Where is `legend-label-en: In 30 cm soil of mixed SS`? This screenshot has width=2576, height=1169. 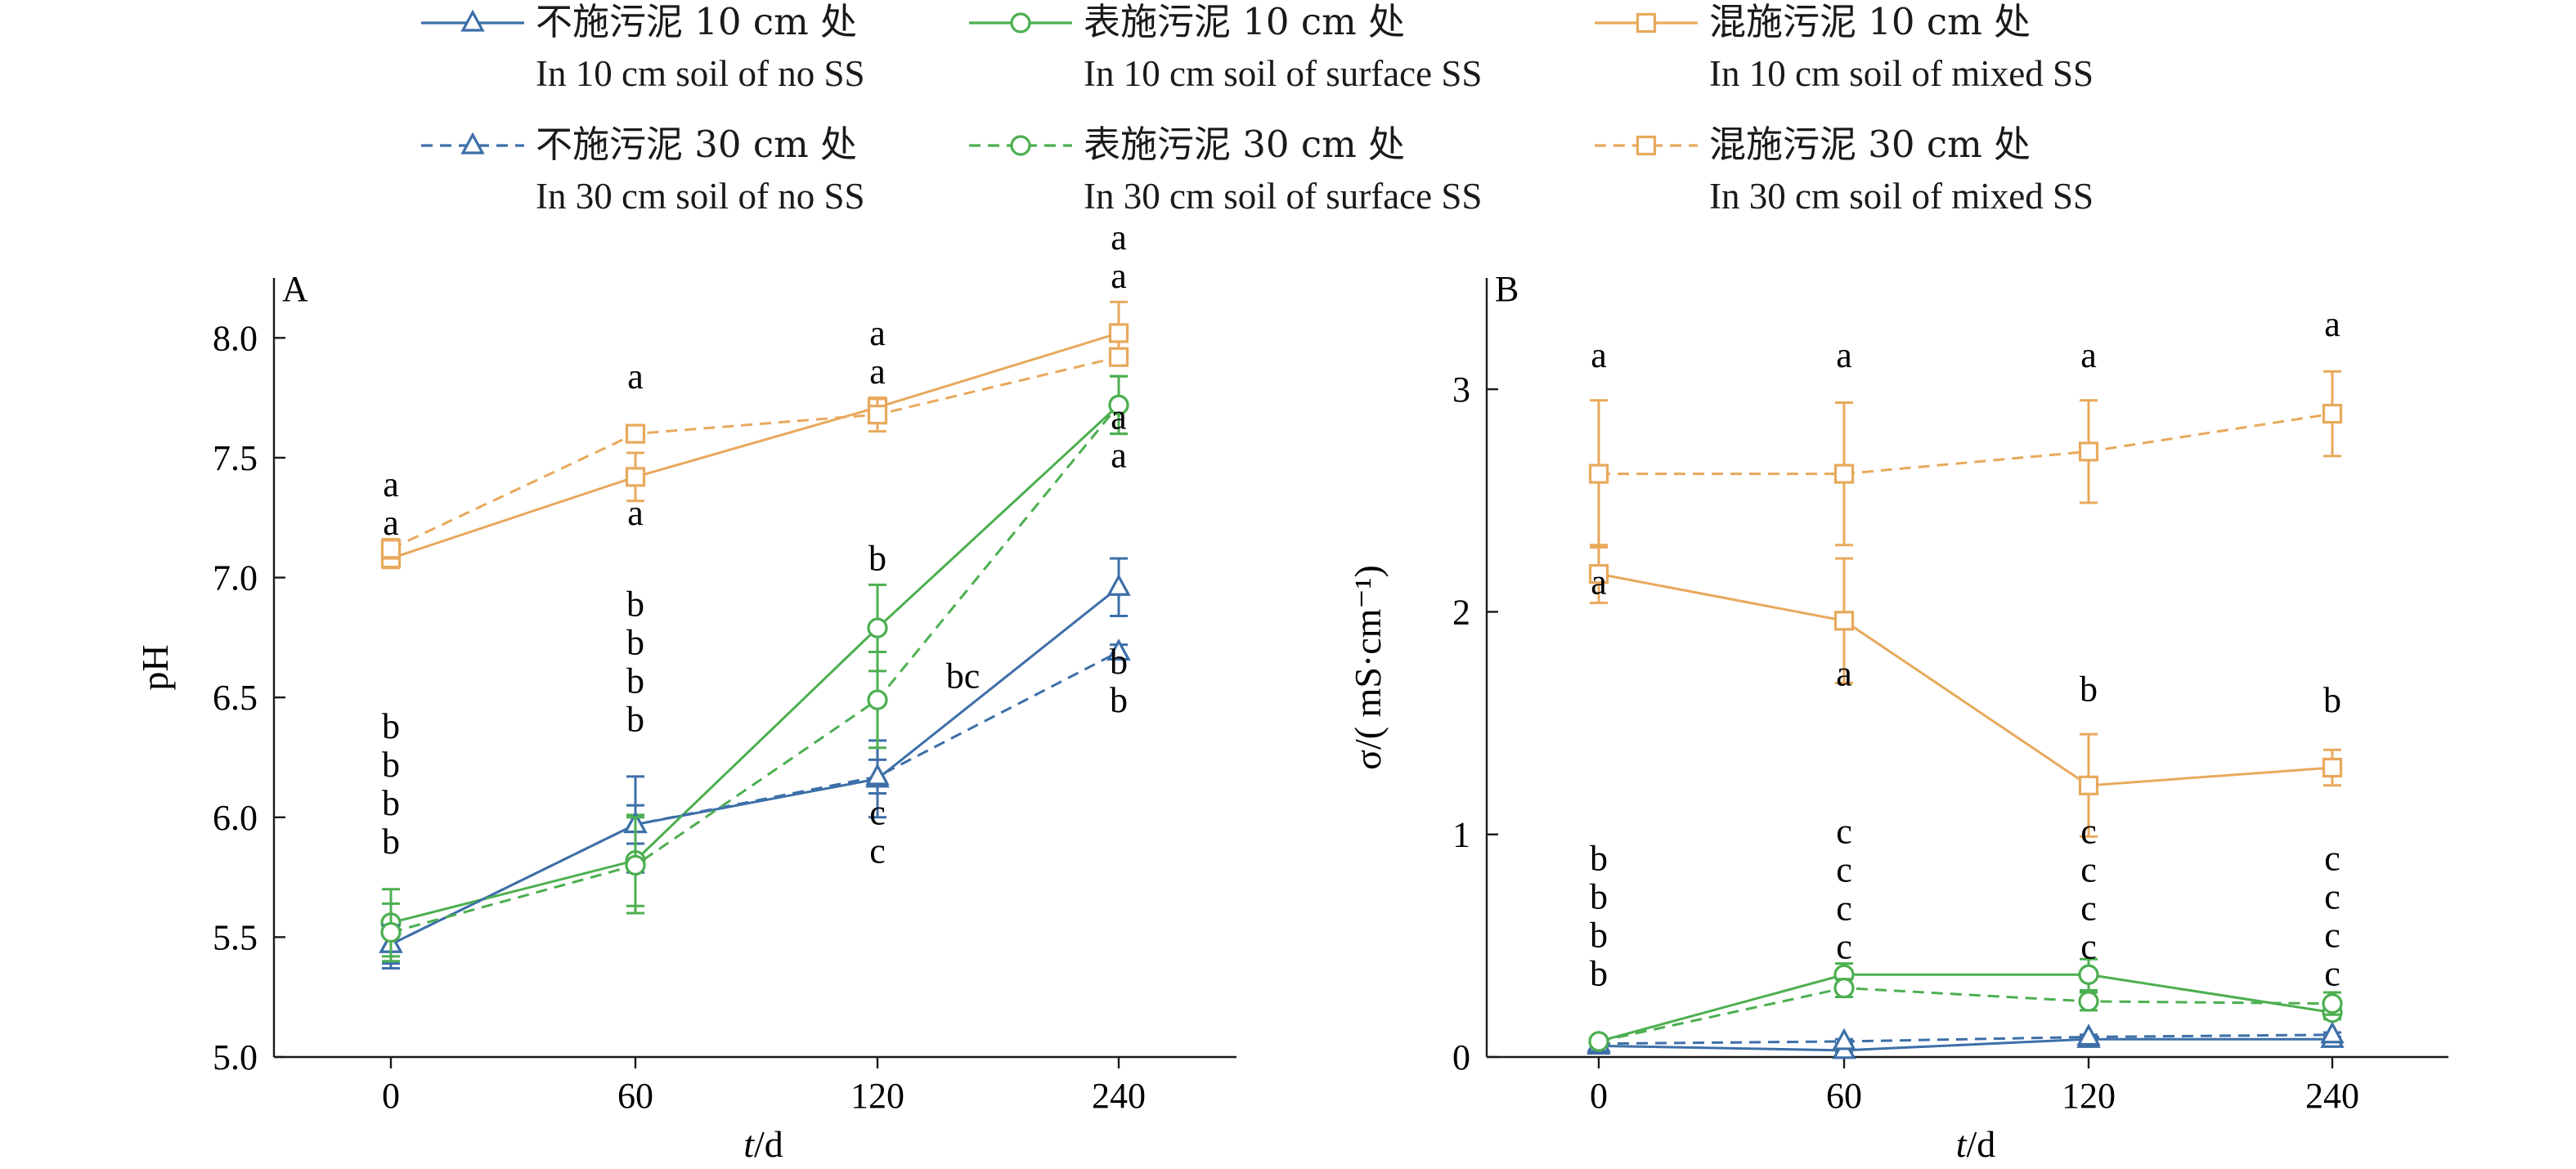 legend-label-en: In 30 cm soil of mixed SS is located at coordinates (1901, 196).